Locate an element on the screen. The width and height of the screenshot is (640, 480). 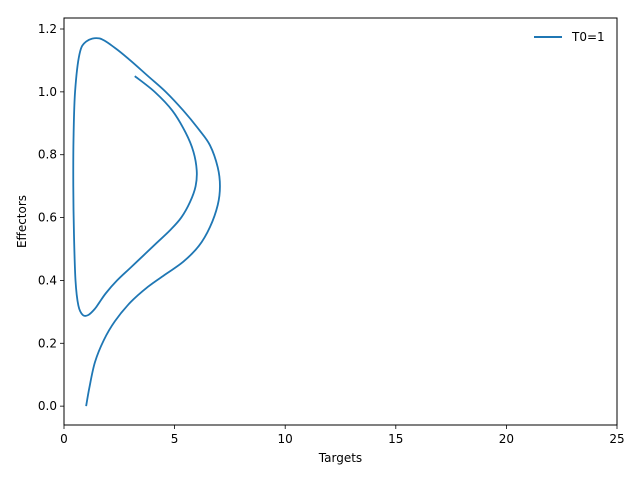
x-tick-label: 10 is located at coordinates (285, 439).